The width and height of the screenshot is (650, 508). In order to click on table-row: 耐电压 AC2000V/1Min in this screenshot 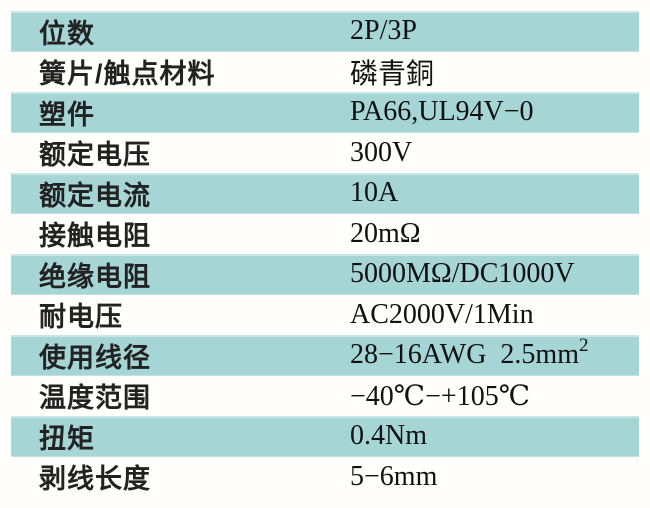, I will do `click(325, 314)`.